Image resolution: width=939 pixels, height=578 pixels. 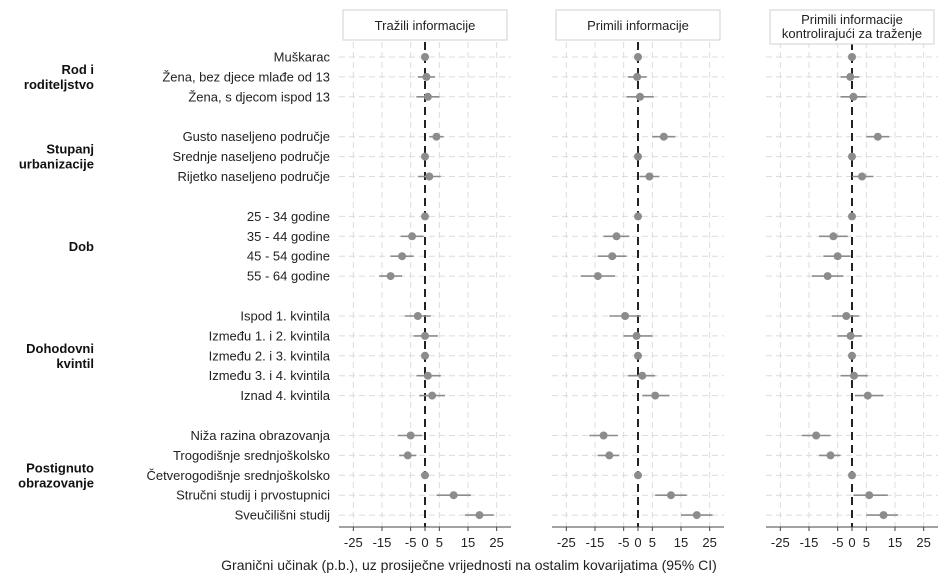 What do you see at coordinates (288, 216) in the screenshot?
I see `row-label: 25 - 34 godine` at bounding box center [288, 216].